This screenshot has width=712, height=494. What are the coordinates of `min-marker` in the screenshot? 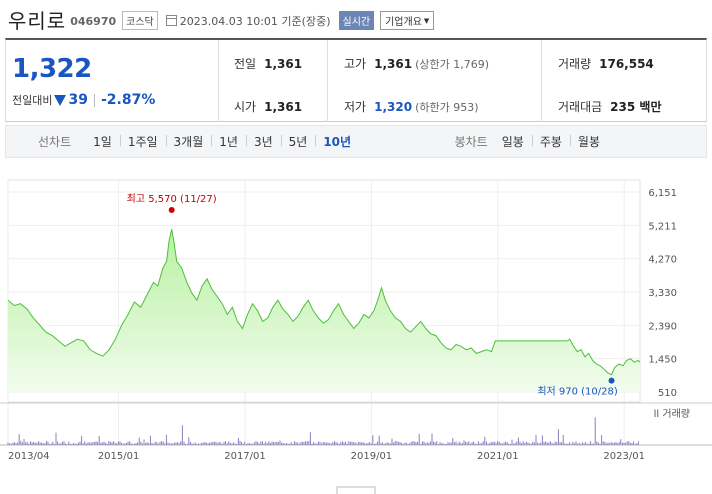 It's located at (611, 380).